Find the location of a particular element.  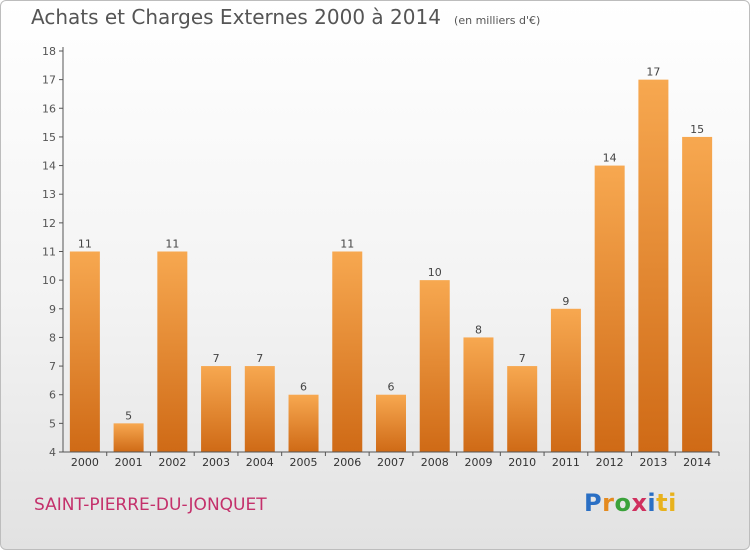

y-tick-label: 10 is located at coordinates (49, 280).